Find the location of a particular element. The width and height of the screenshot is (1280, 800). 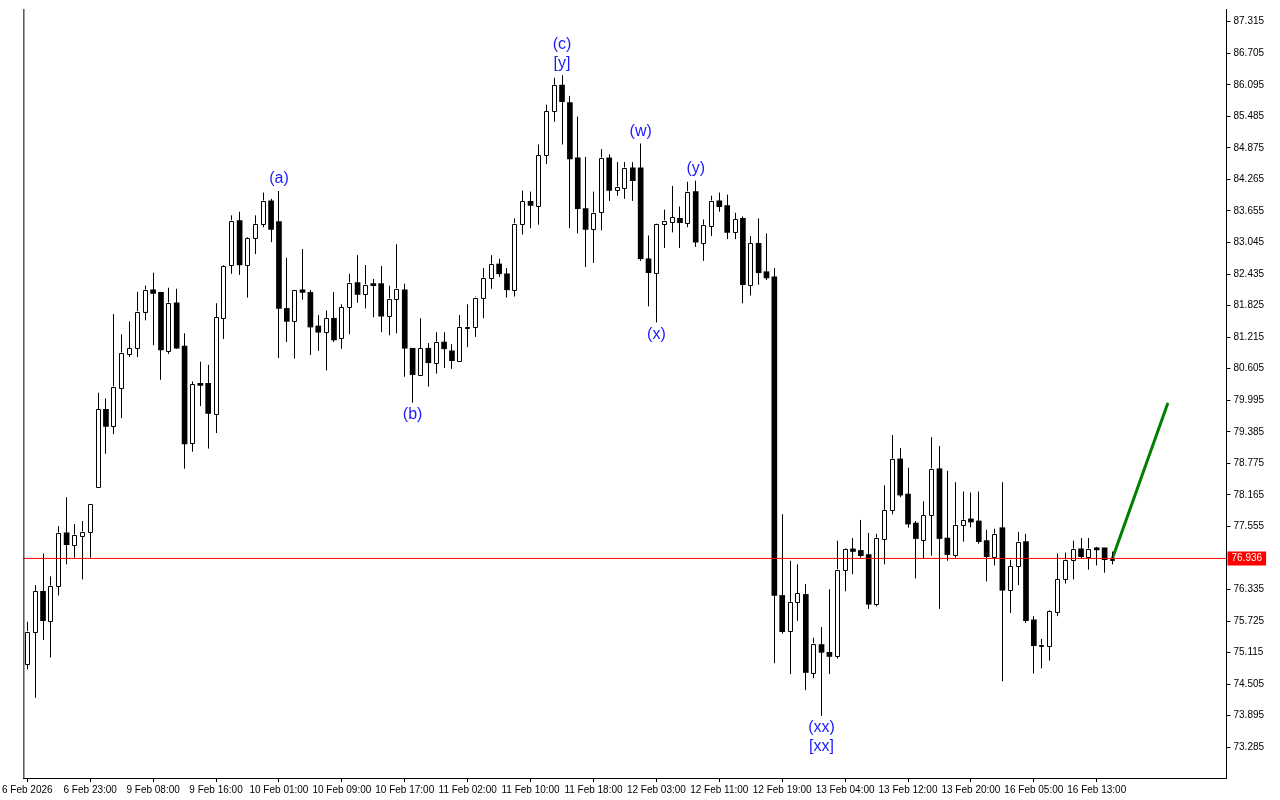

y-tick-label: 83.045 is located at coordinates (1249, 242).